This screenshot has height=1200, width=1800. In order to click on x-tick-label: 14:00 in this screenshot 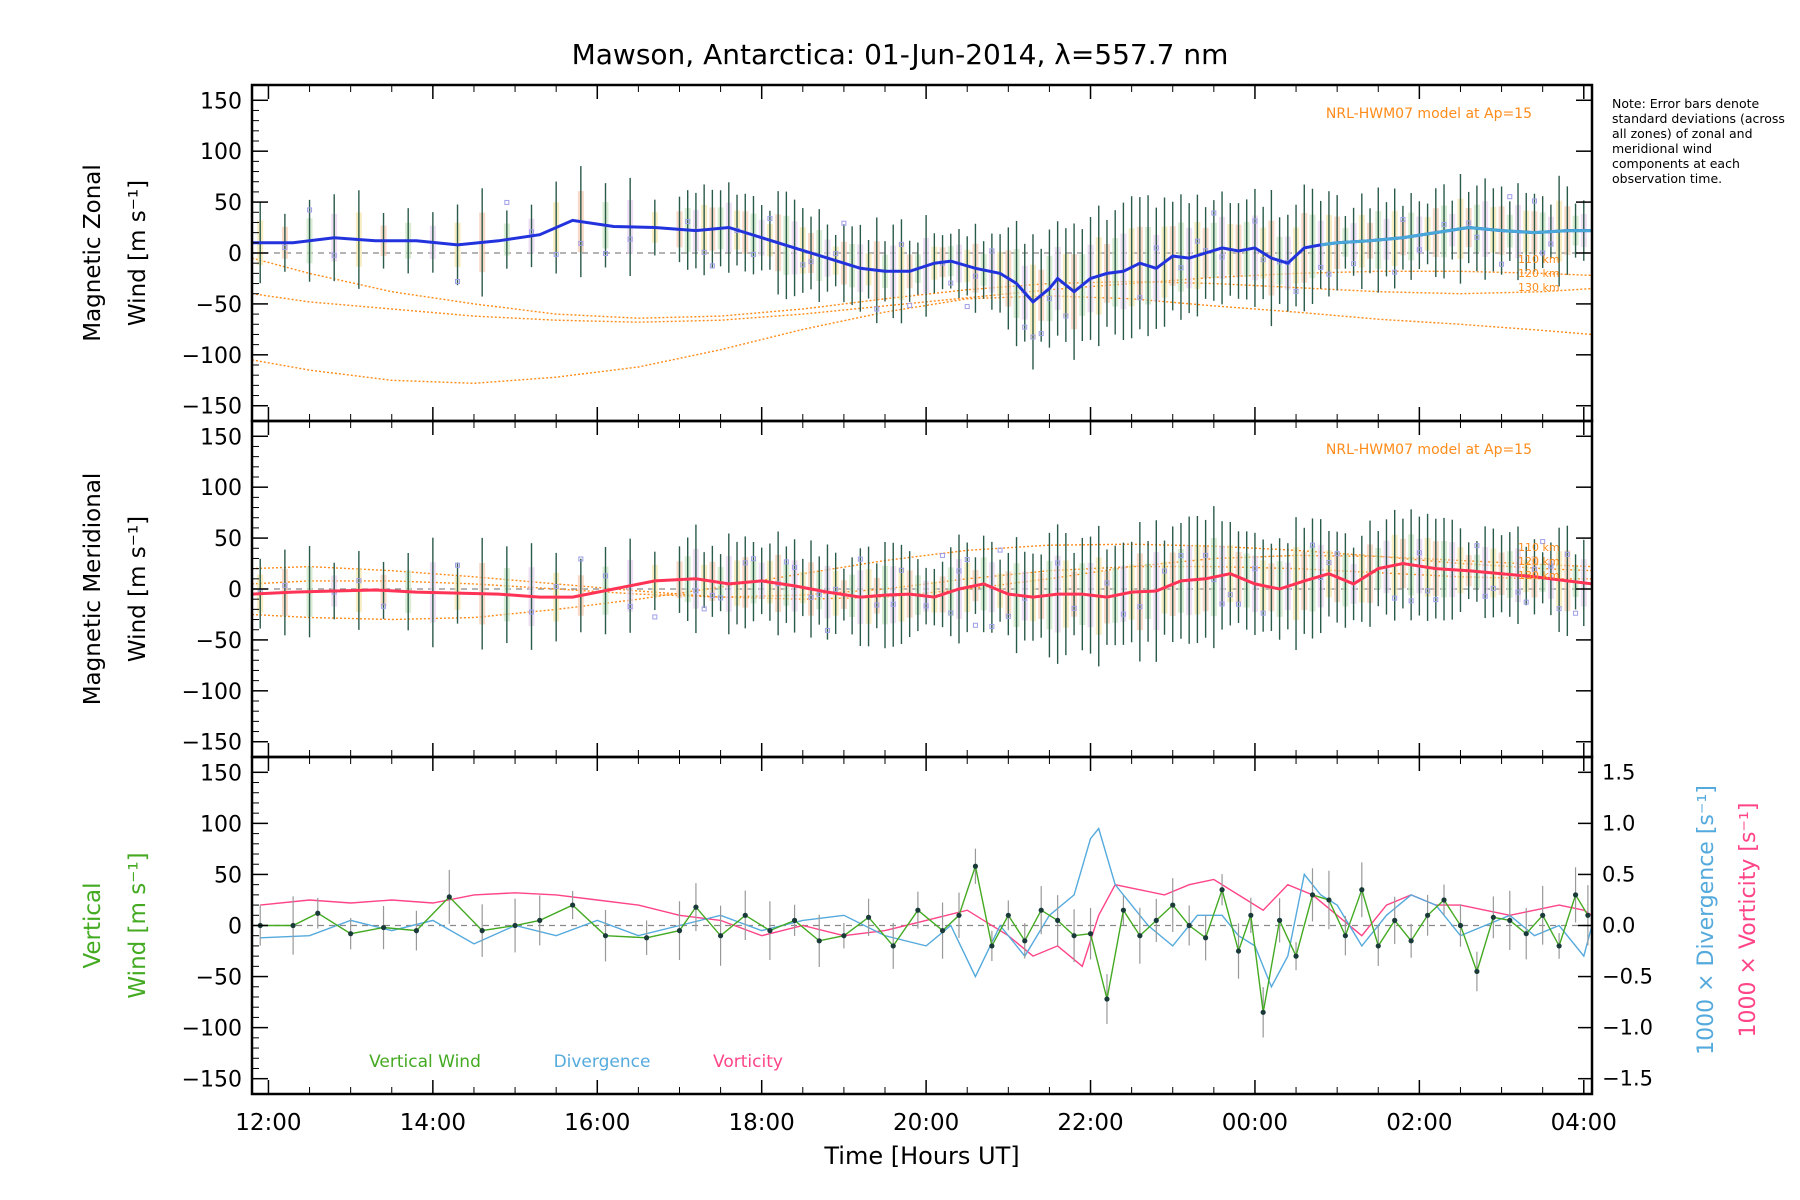, I will do `click(433, 1123)`.